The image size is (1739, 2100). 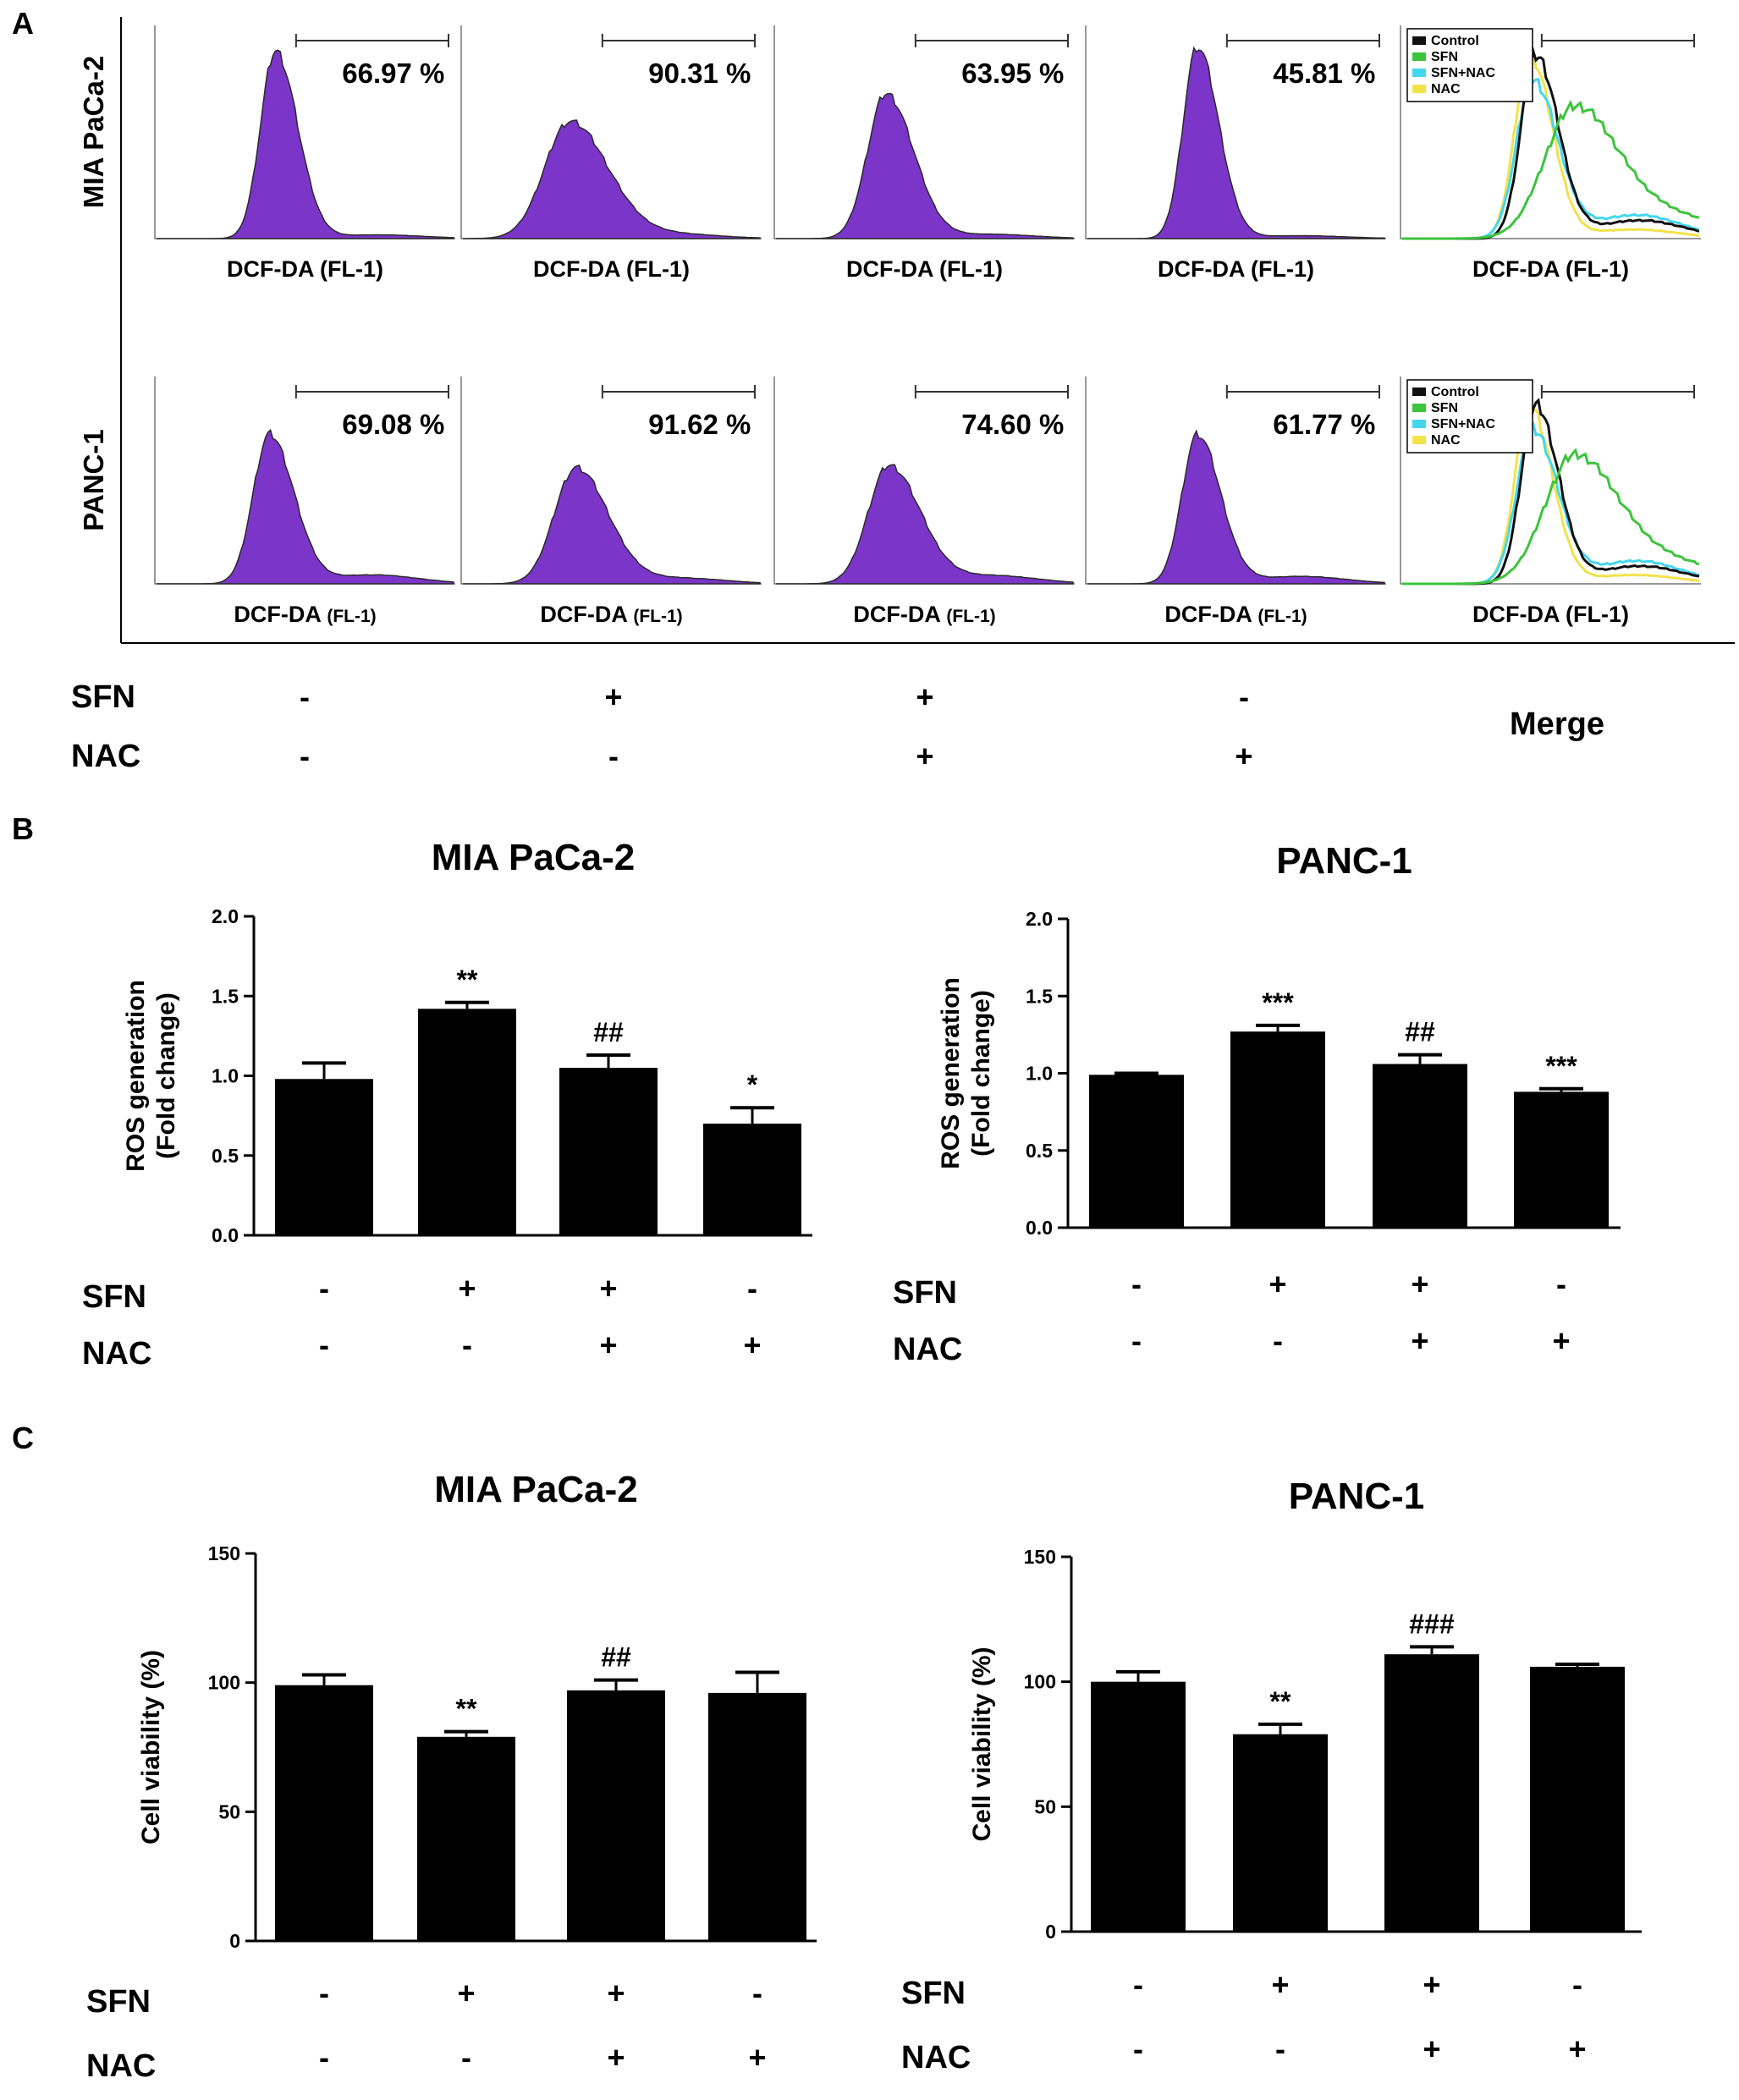 What do you see at coordinates (393, 74) in the screenshot?
I see `gated-percentage: 66.97 %` at bounding box center [393, 74].